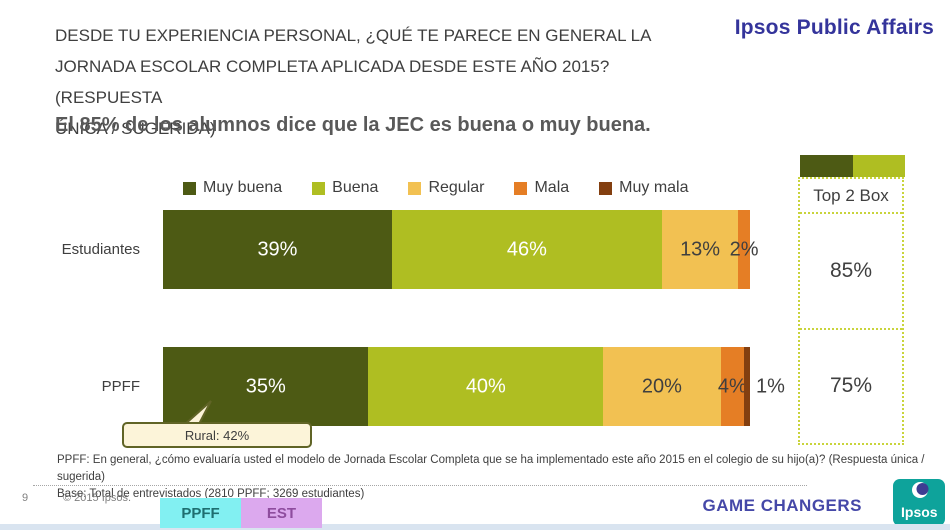 This screenshot has height=530, width=950. I want to click on legend-label: Mala, so click(552, 187).